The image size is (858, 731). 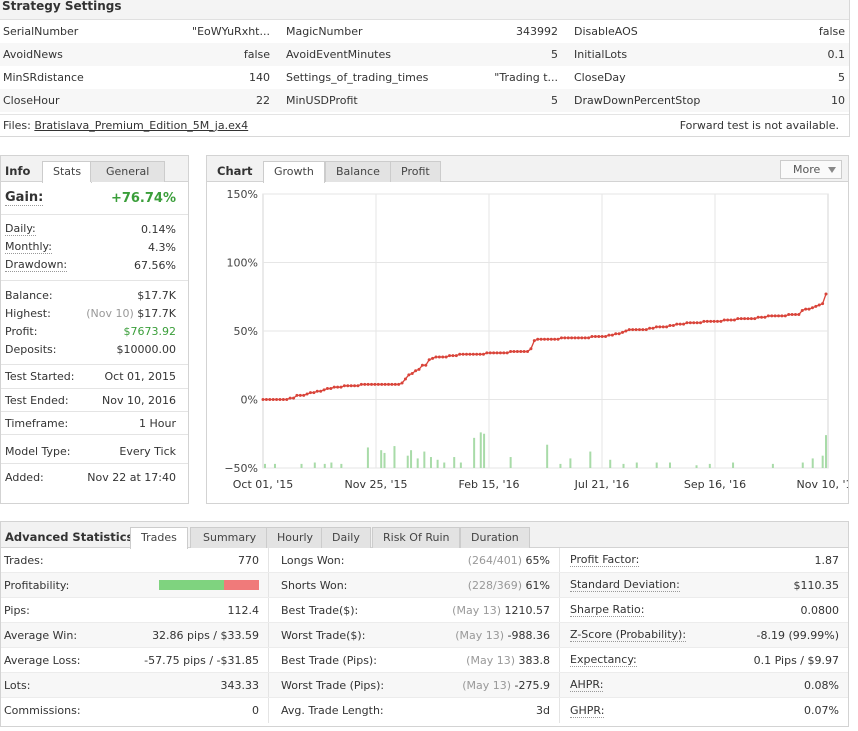 What do you see at coordinates (358, 171) in the screenshot?
I see `tab-balance: Balance` at bounding box center [358, 171].